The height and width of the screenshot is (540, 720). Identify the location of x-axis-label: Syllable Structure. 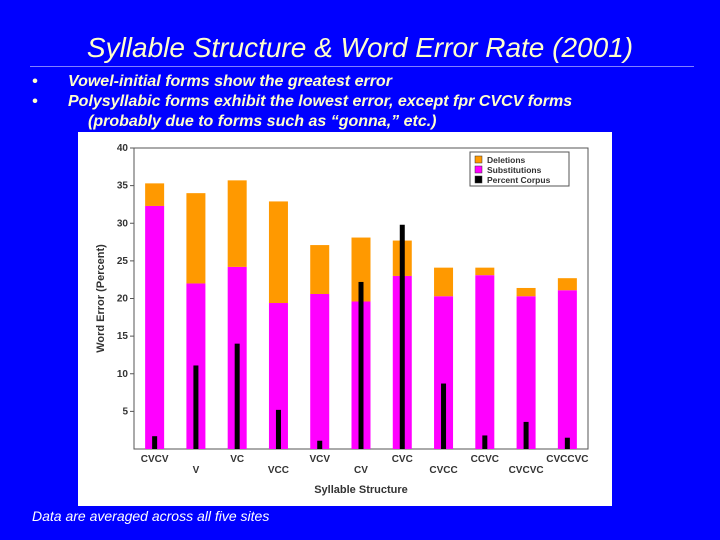
(361, 490).